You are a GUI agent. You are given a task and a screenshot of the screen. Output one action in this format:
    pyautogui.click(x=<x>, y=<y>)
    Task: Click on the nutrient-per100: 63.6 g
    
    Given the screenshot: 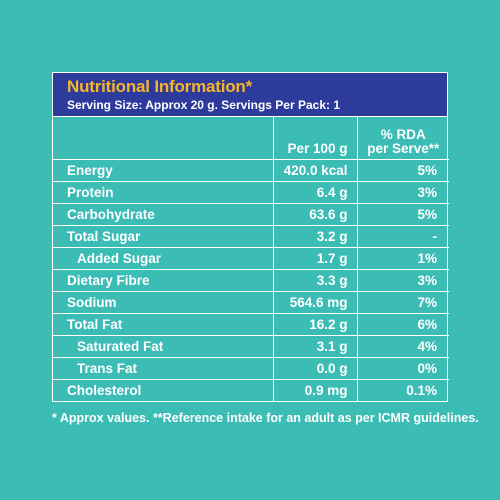 What is the action you would take?
    pyautogui.click(x=315, y=213)
    